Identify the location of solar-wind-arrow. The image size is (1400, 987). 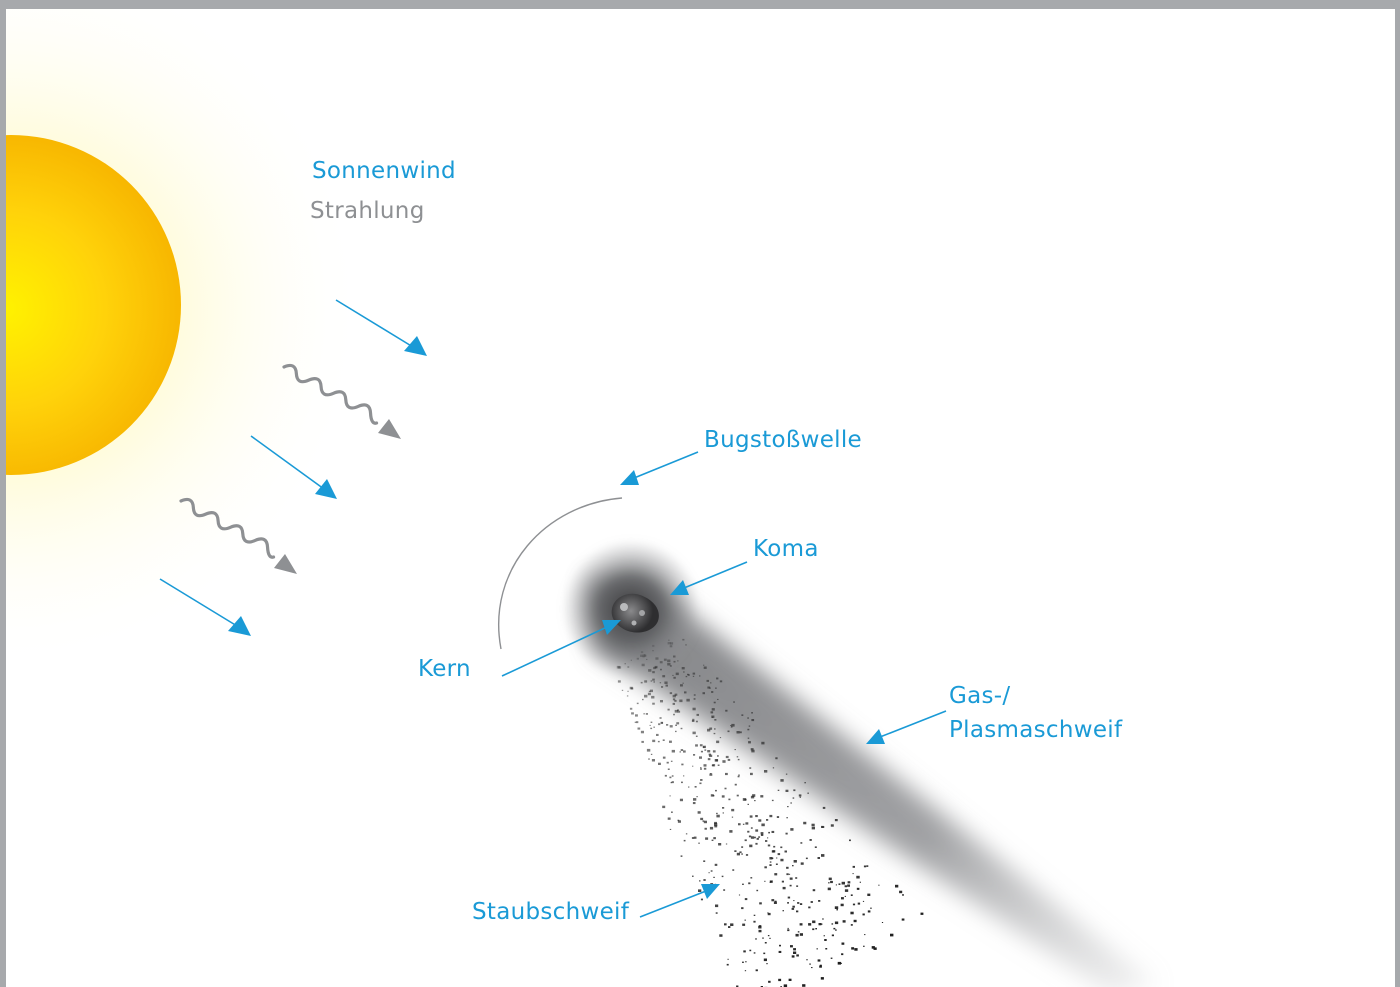
(198, 602).